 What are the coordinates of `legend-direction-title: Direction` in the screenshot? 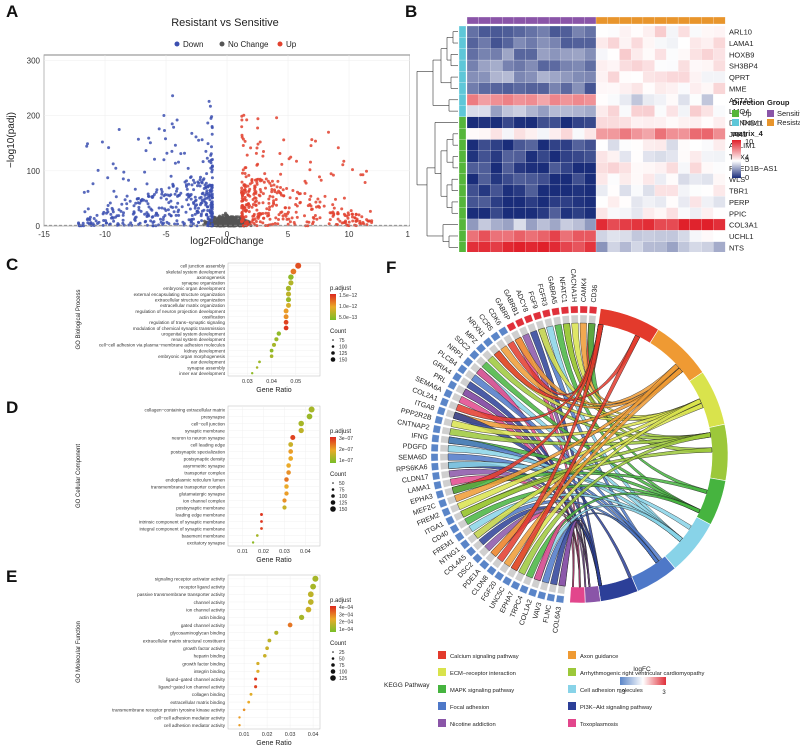 It's located at (748, 102).